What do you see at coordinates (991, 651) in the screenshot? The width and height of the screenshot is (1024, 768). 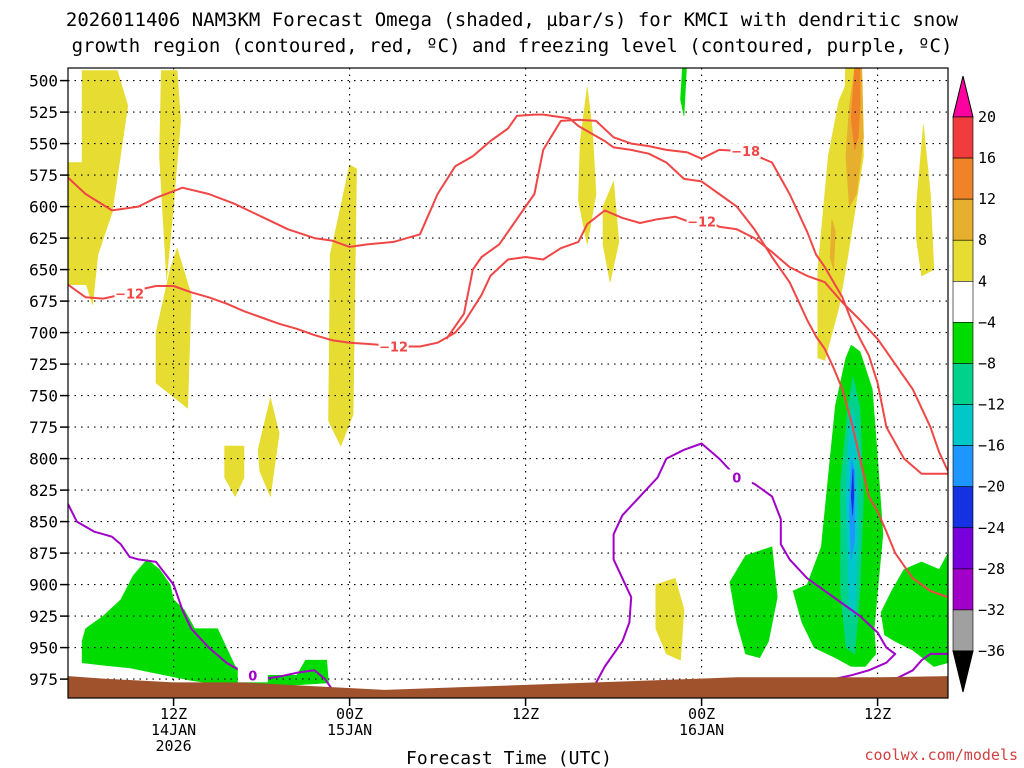 I see `colorbar-tick-13: −36` at bounding box center [991, 651].